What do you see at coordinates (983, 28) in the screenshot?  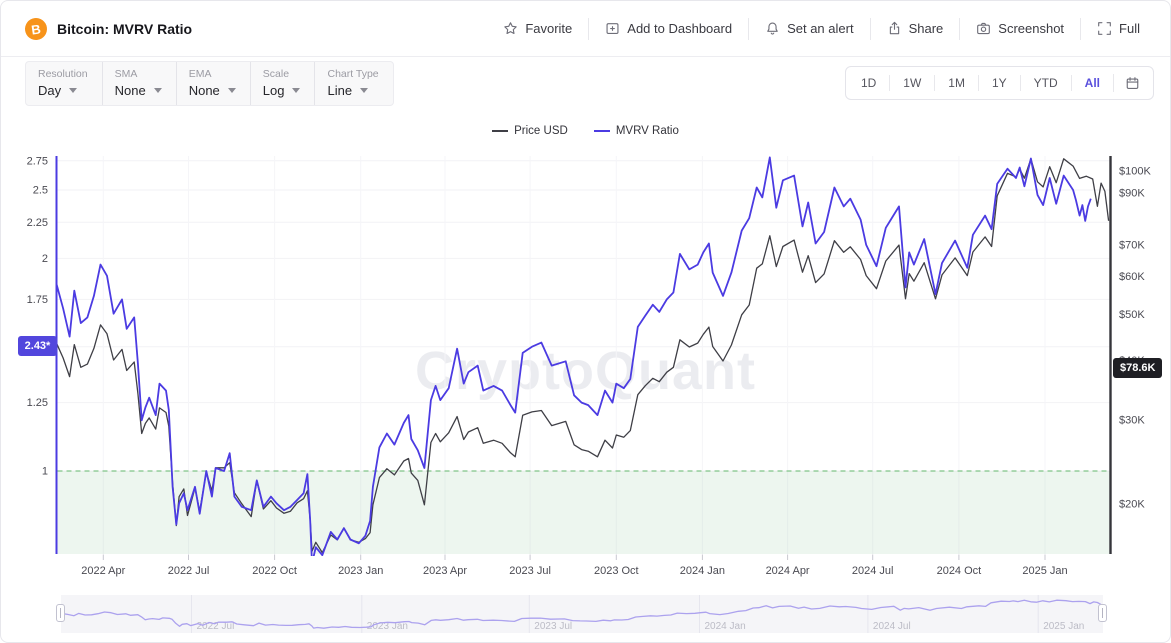 I see `camera-icon` at bounding box center [983, 28].